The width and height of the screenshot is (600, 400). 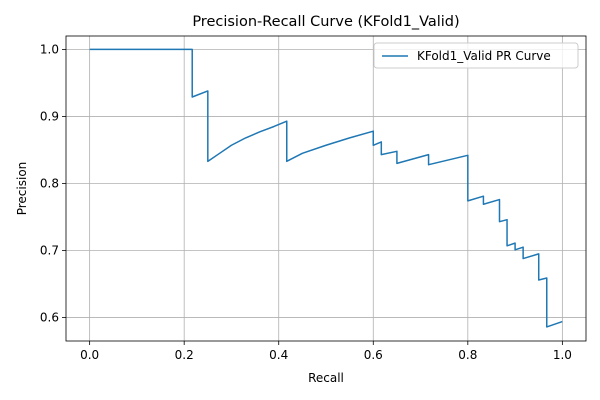 What do you see at coordinates (49, 318) in the screenshot?
I see `y-tick-label: 0.6` at bounding box center [49, 318].